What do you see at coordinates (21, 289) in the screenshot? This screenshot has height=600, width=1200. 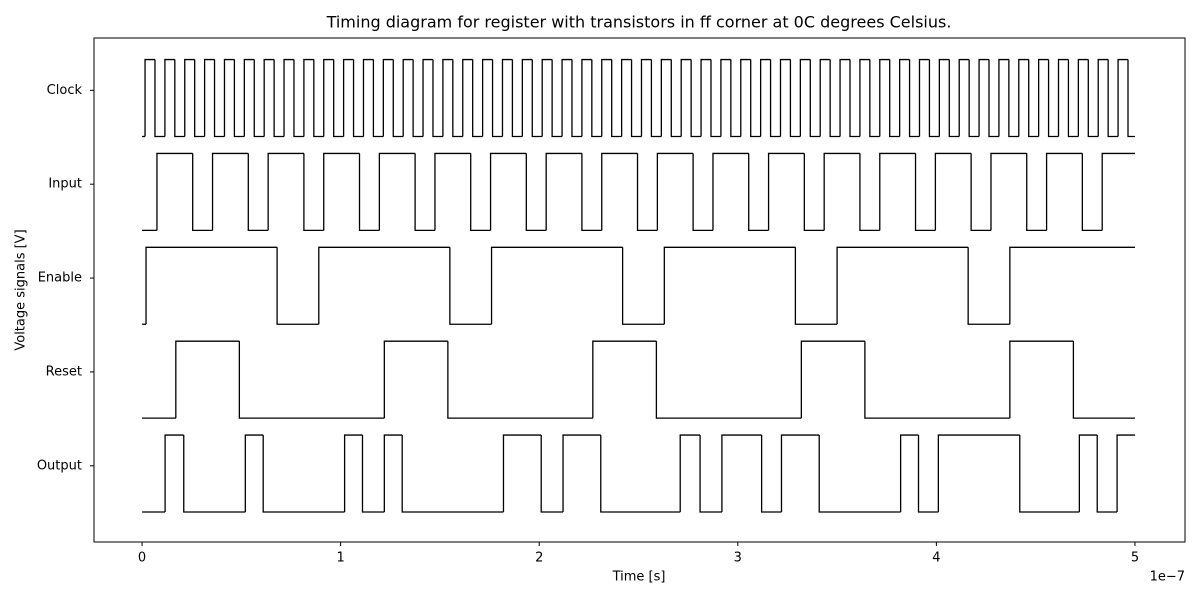 I see `y-axis-label: Voltage signals [V]` at bounding box center [21, 289].